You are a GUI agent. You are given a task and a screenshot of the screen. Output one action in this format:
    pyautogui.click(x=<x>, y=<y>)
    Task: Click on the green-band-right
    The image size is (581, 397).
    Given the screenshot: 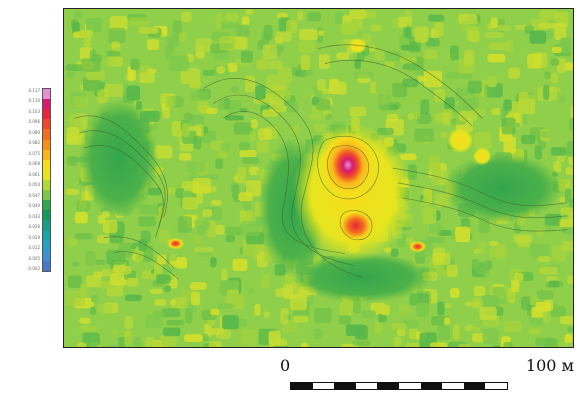 What is the action you would take?
    pyautogui.click(x=502, y=188)
    